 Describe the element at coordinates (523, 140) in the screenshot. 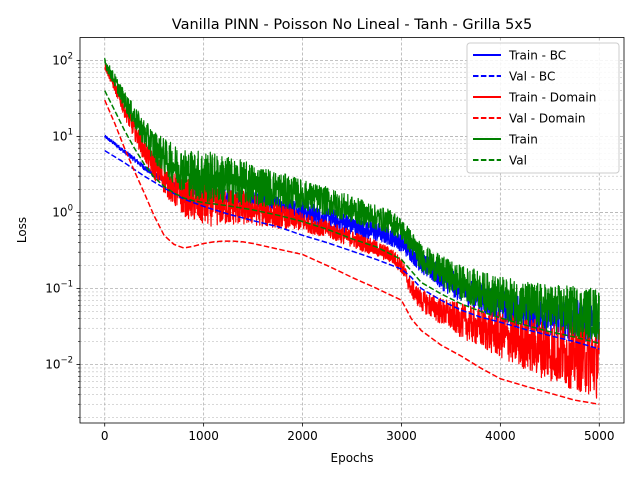

I see `legend-label: Train` at that location.